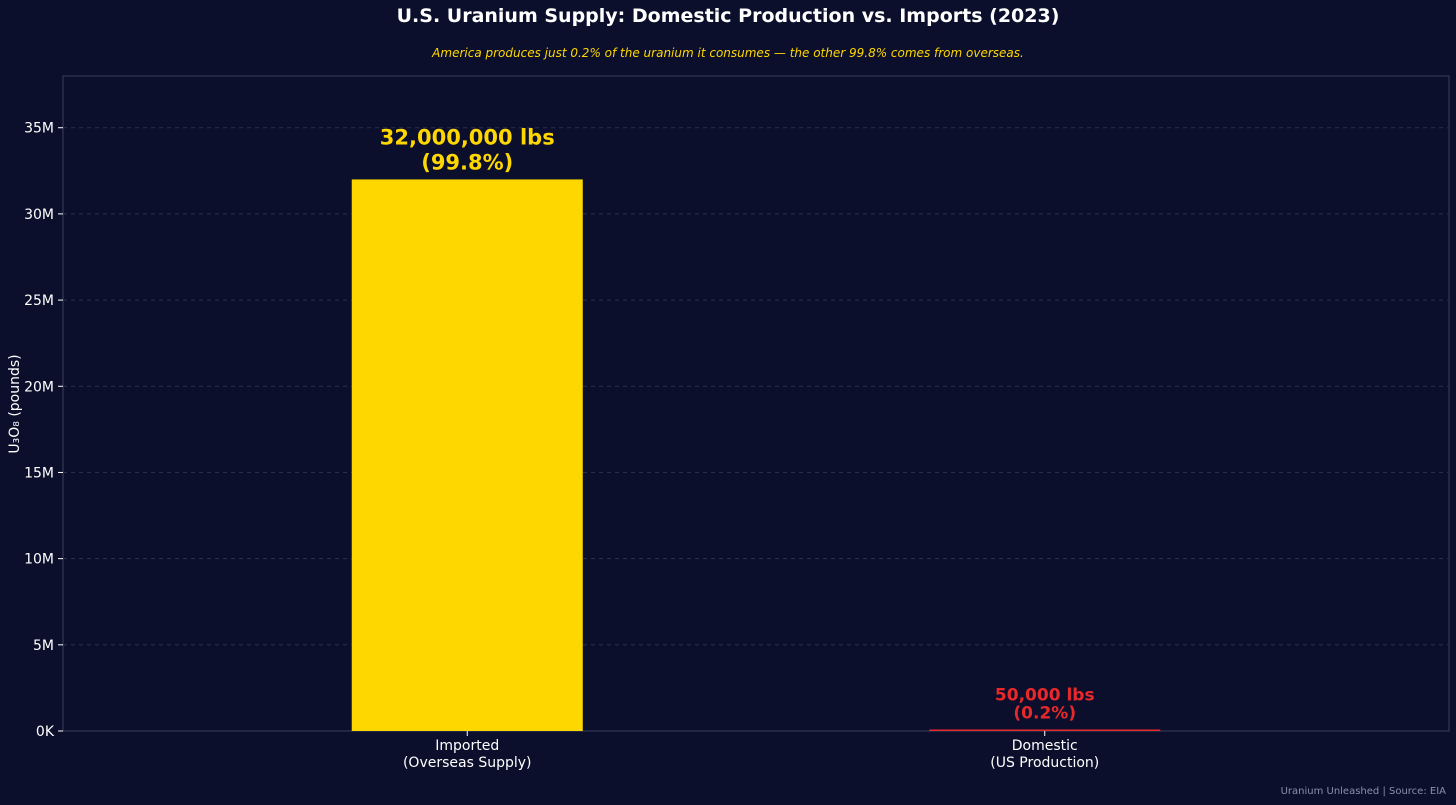 Image resolution: width=1456 pixels, height=805 pixels. I want to click on y-tick-label: 10M, so click(39, 560).